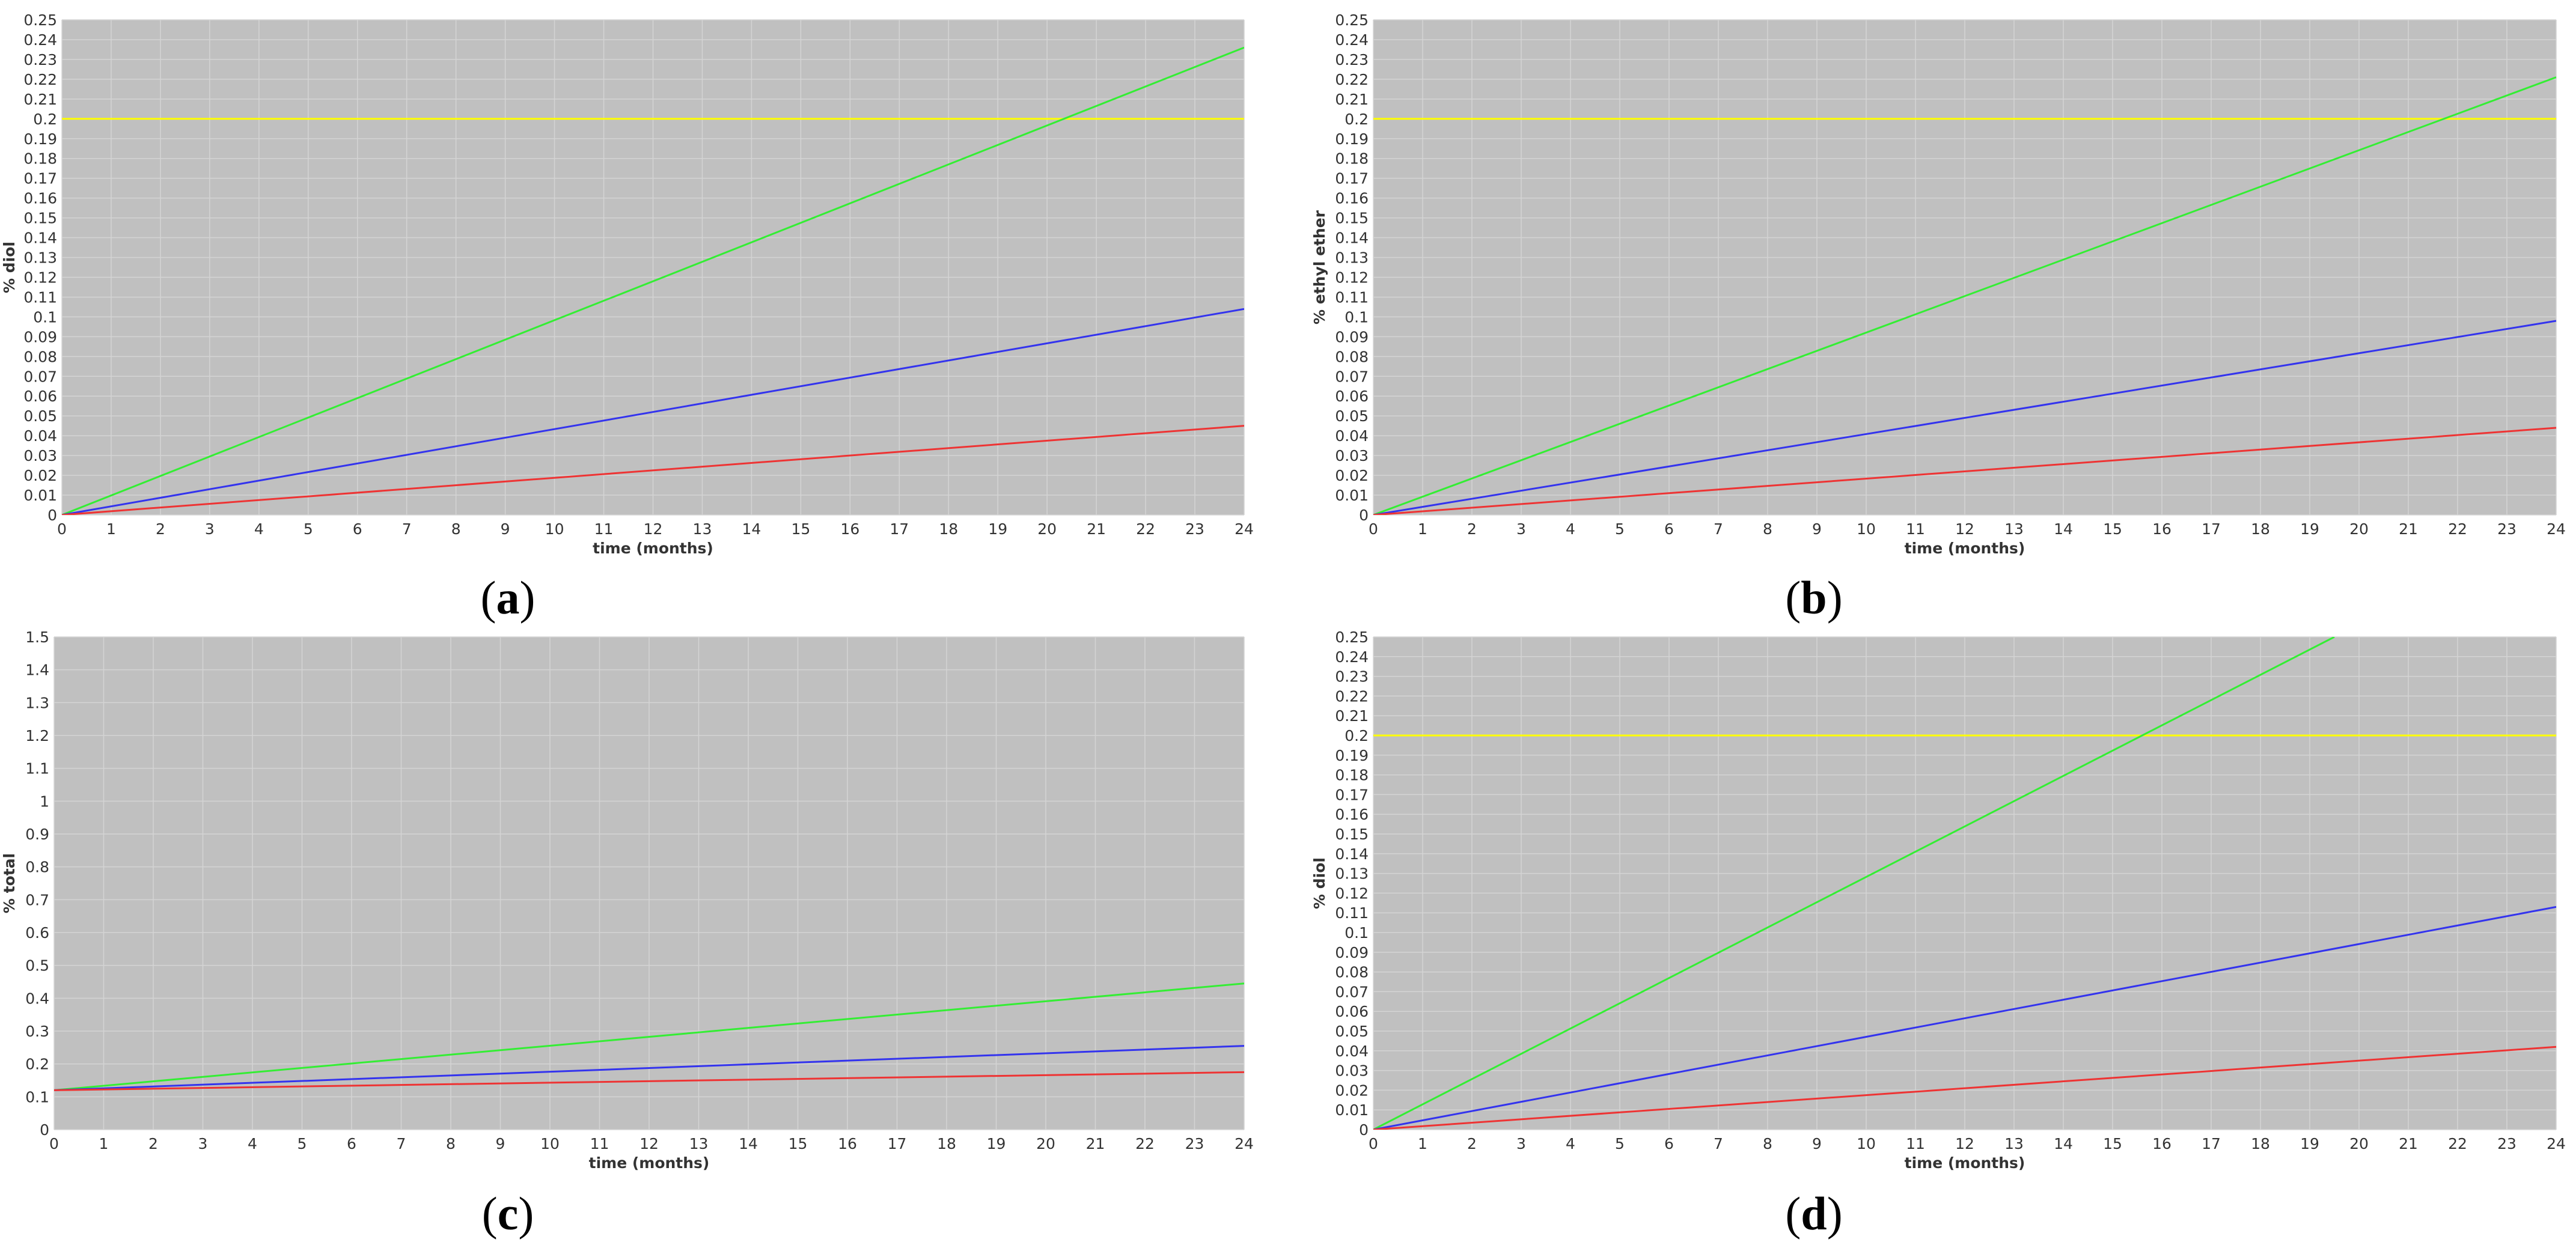 Image resolution: width=2576 pixels, height=1251 pixels. Describe the element at coordinates (37, 637) in the screenshot. I see `y-tick-label: 1.5` at that location.